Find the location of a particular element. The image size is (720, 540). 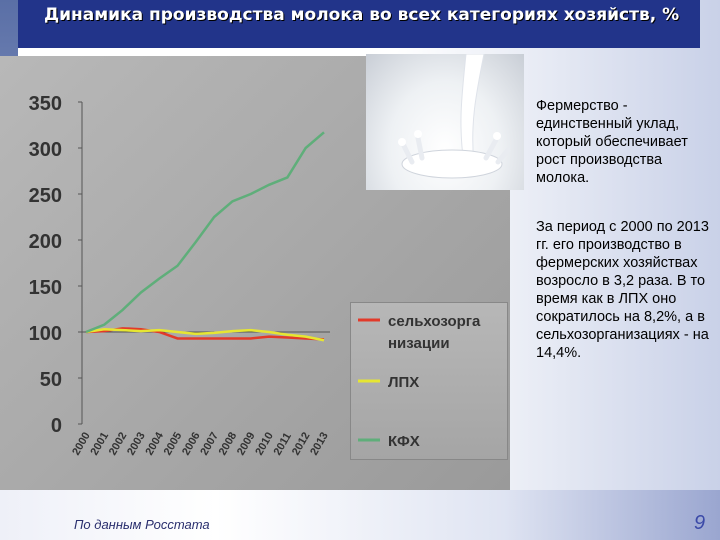

y-tick-label: 350 is located at coordinates (45, 104).